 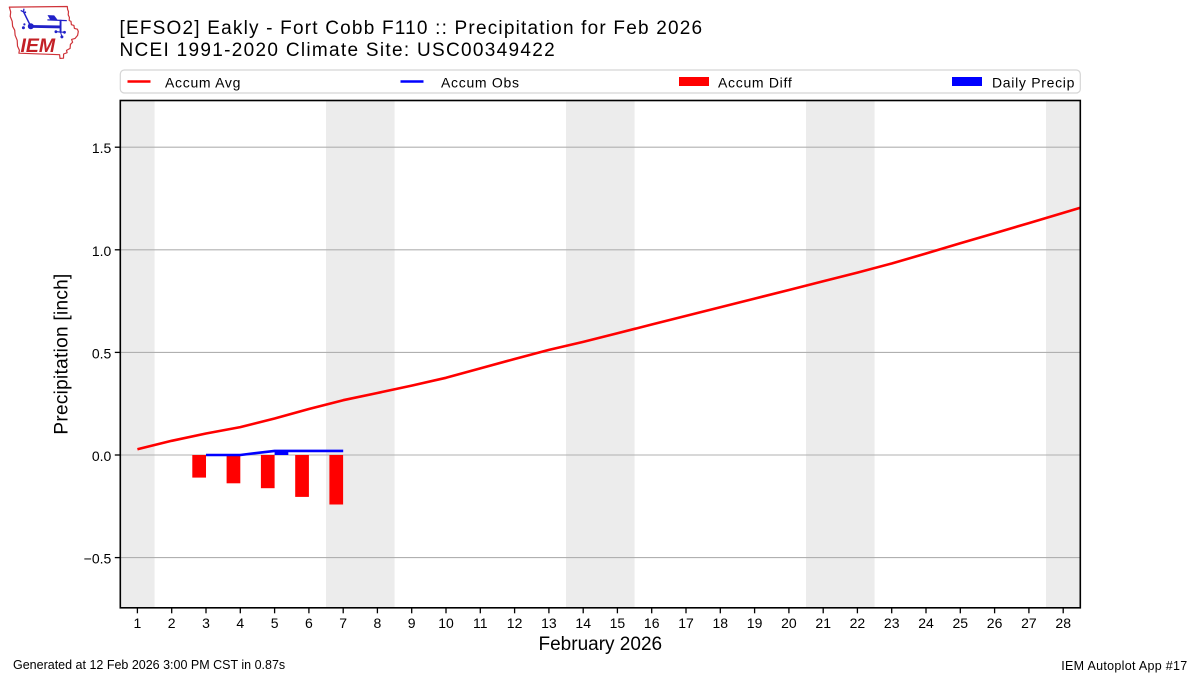 What do you see at coordinates (275, 623) in the screenshot?
I see `svg-text: 5` at bounding box center [275, 623].